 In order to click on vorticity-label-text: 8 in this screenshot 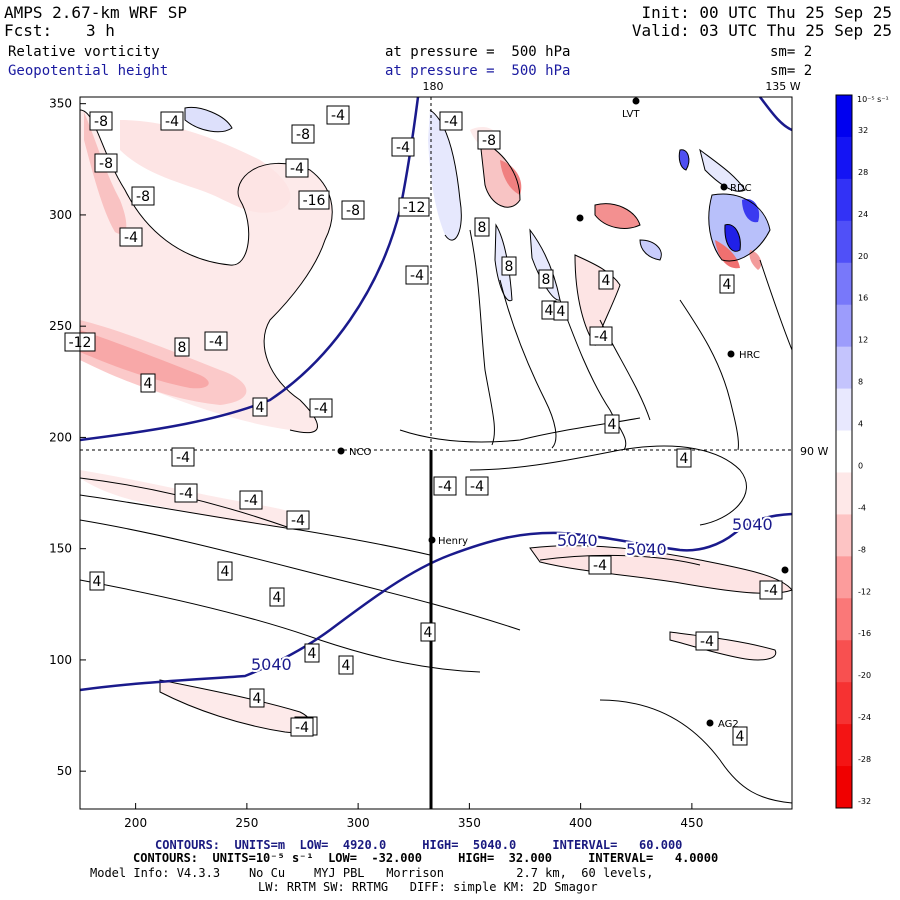, I will do `click(546, 280)`.